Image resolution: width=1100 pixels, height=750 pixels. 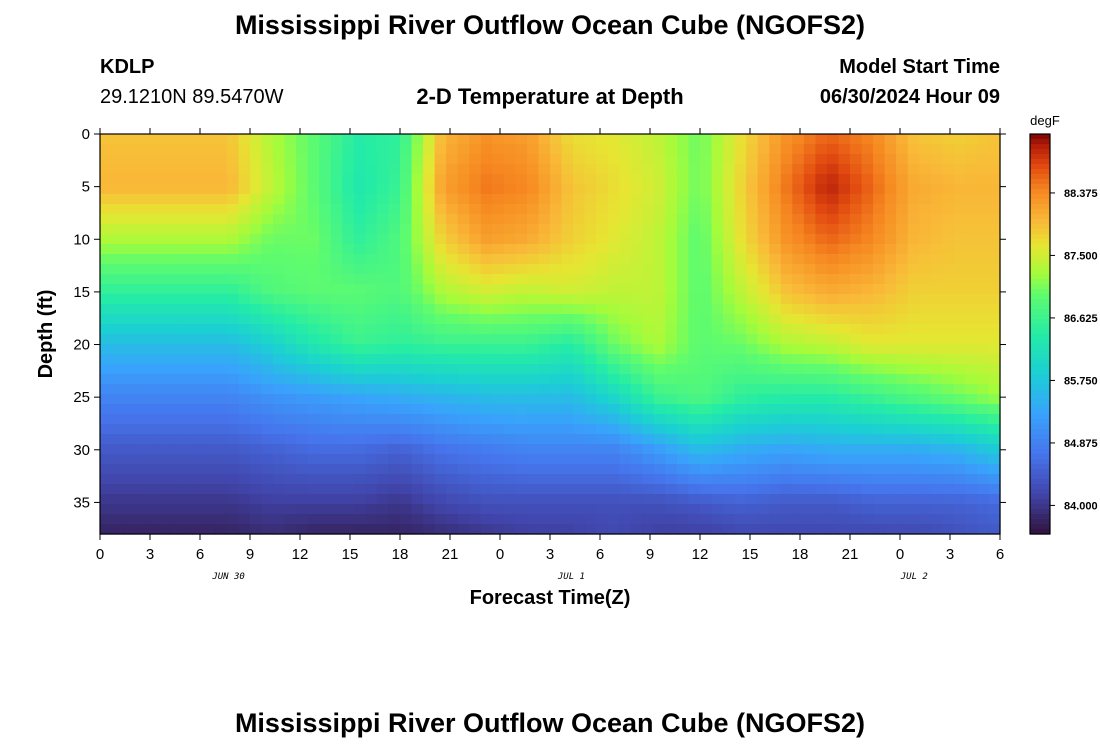 I want to click on colorbar-tick-label: 88.375, so click(x=1081, y=194).